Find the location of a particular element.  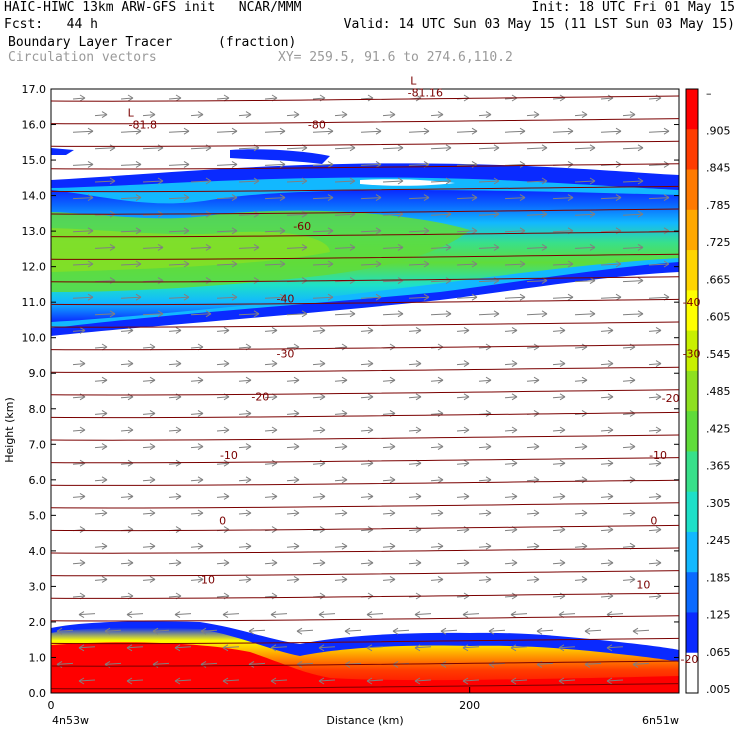

x-tick-label: 200 is located at coordinates (469, 705).